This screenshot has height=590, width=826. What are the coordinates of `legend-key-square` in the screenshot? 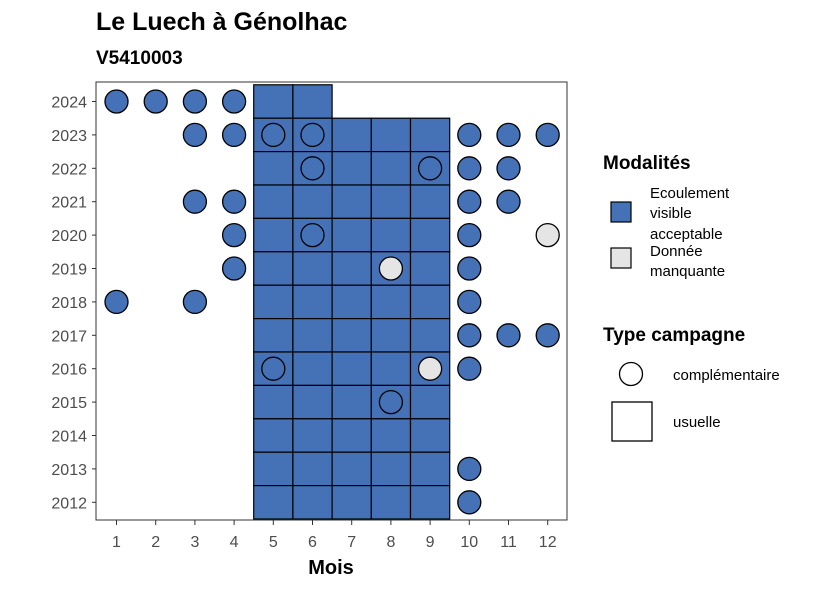 It's located at (632, 421).